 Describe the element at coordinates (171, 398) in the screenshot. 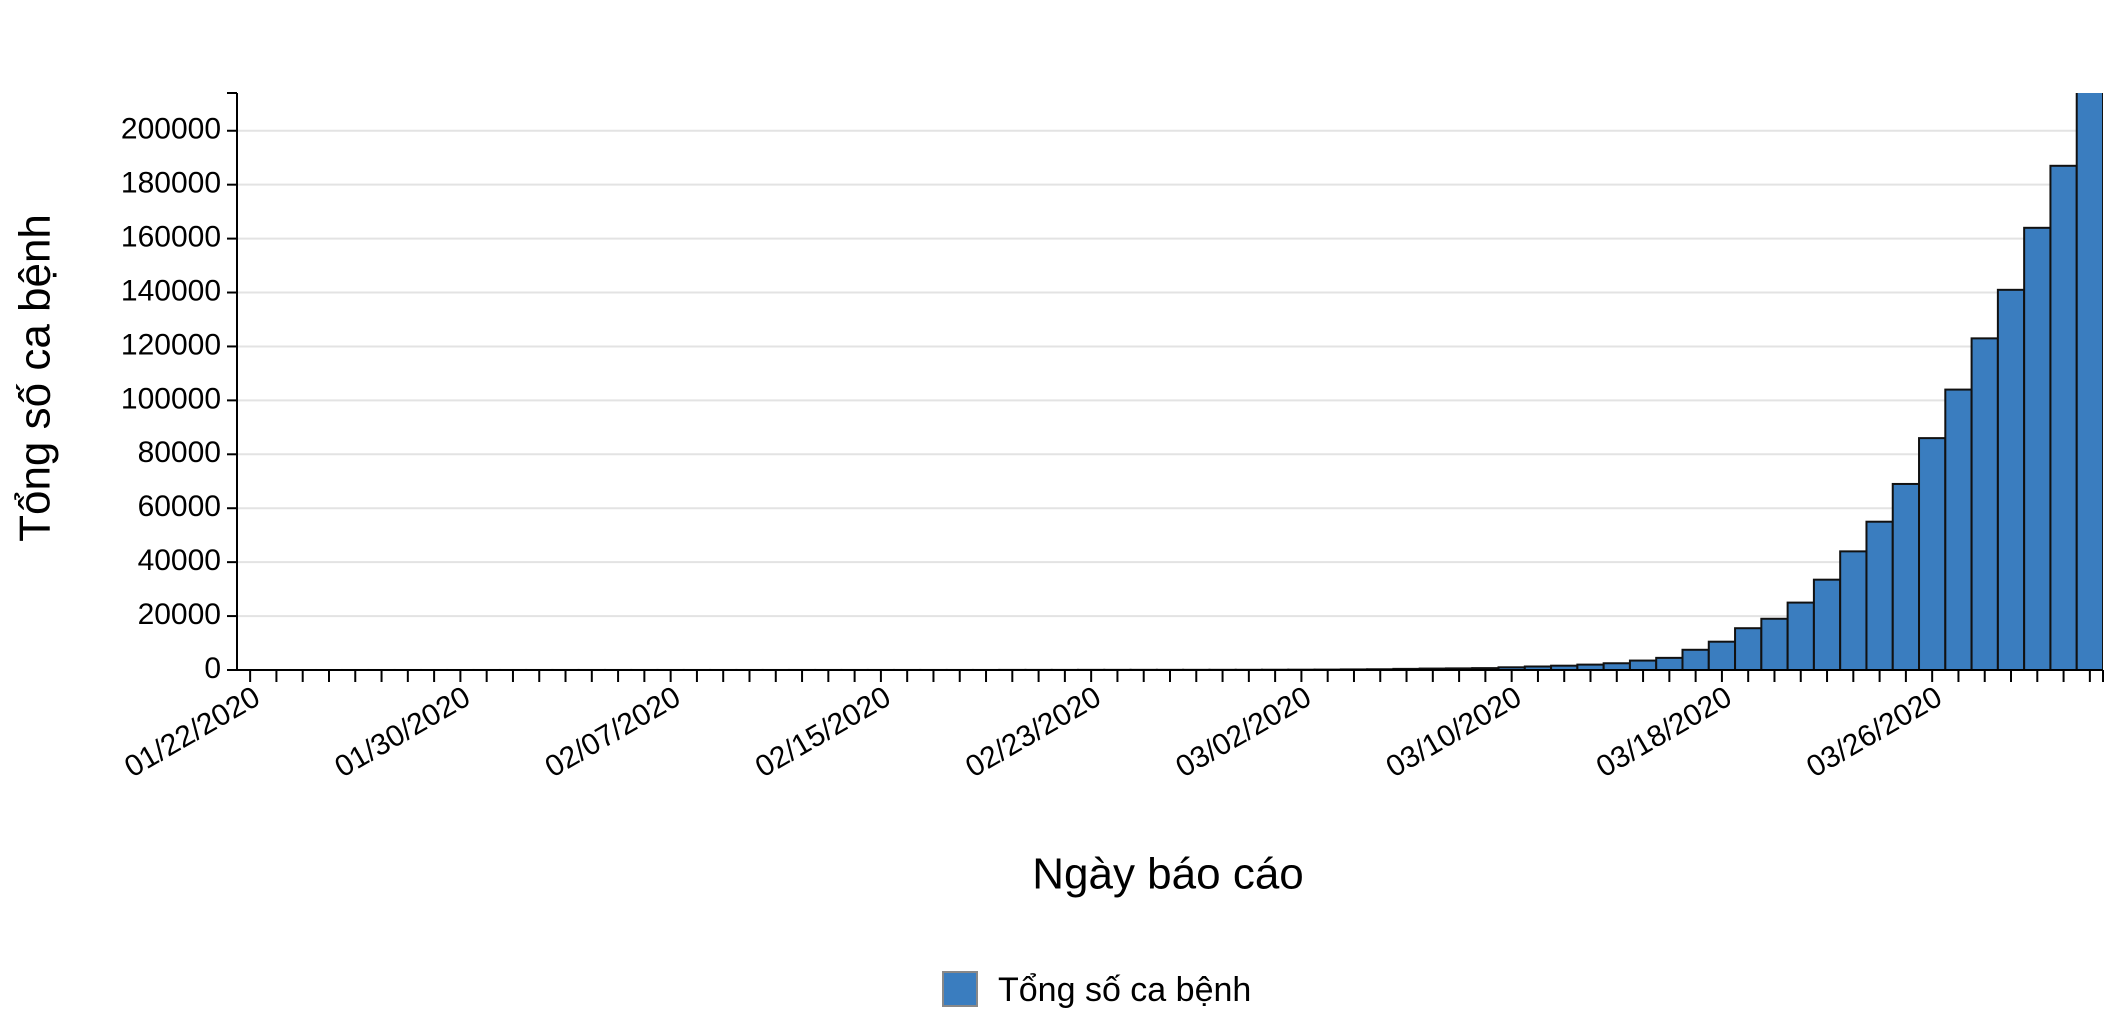

I see `y-tick-label: 100000` at that location.